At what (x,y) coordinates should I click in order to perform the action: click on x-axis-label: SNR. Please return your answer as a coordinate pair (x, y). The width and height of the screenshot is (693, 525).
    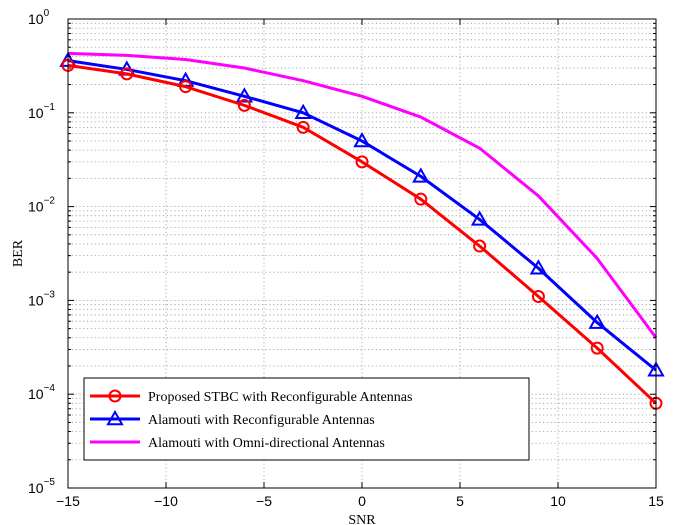
    Looking at the image, I should click on (362, 519).